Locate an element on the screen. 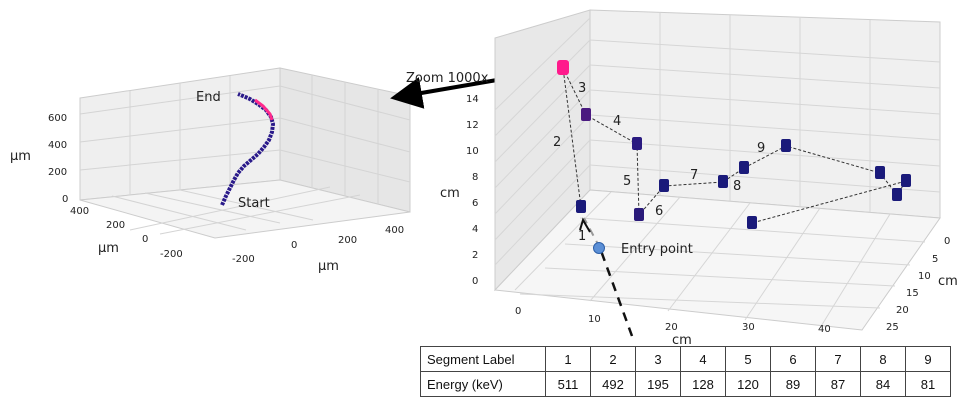  table-header-segment: Segment Label is located at coordinates (483, 359).